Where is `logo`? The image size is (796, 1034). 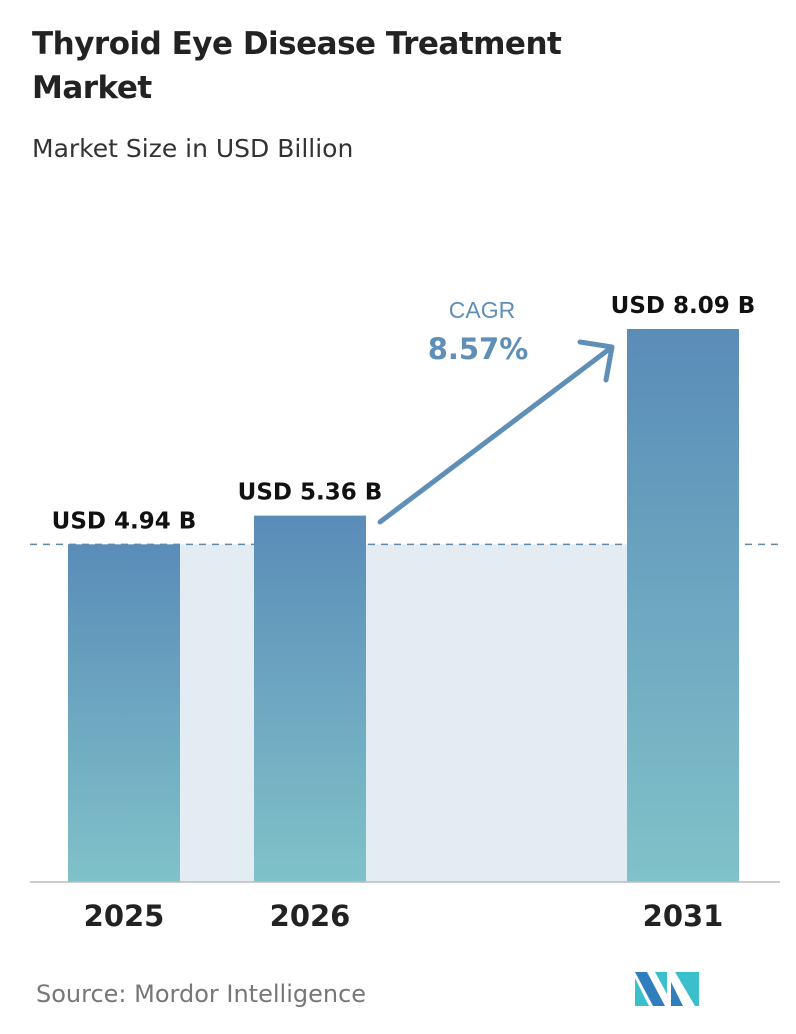 logo is located at coordinates (667, 989).